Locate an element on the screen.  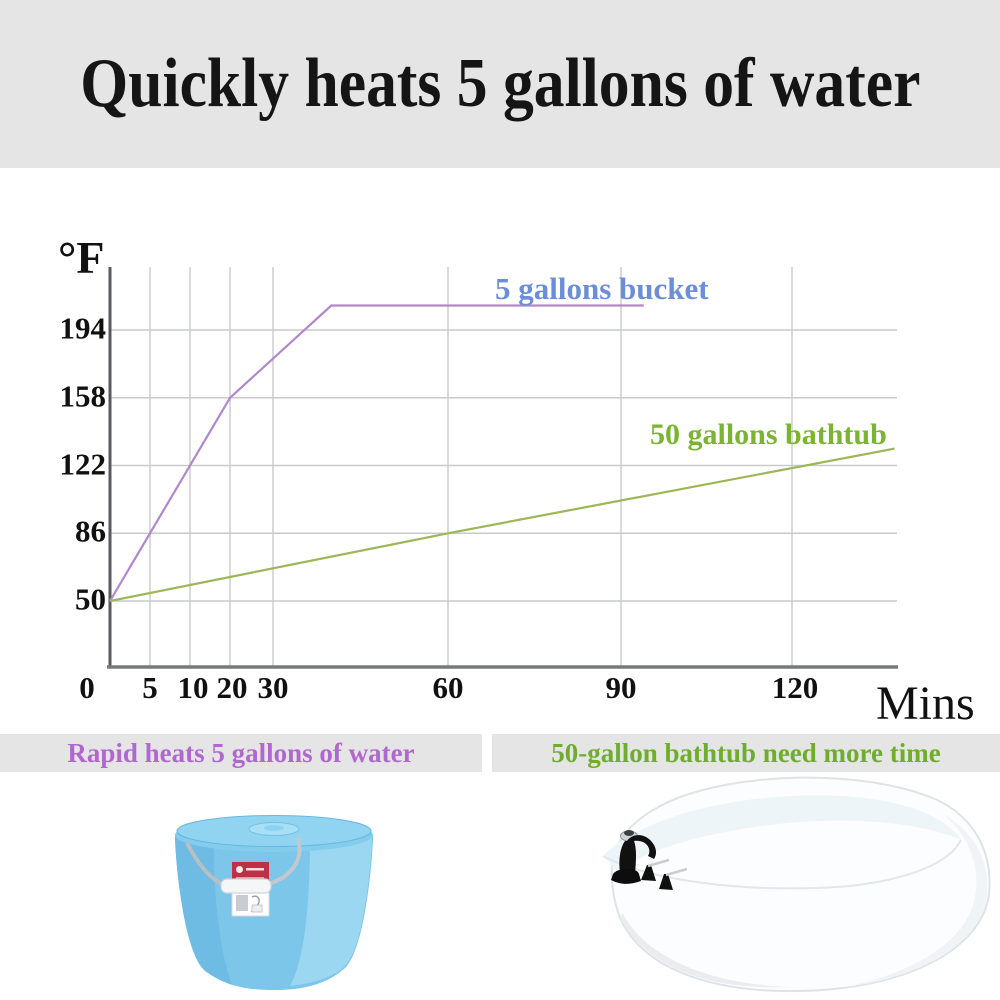
bathtub-image is located at coordinates (796, 884).